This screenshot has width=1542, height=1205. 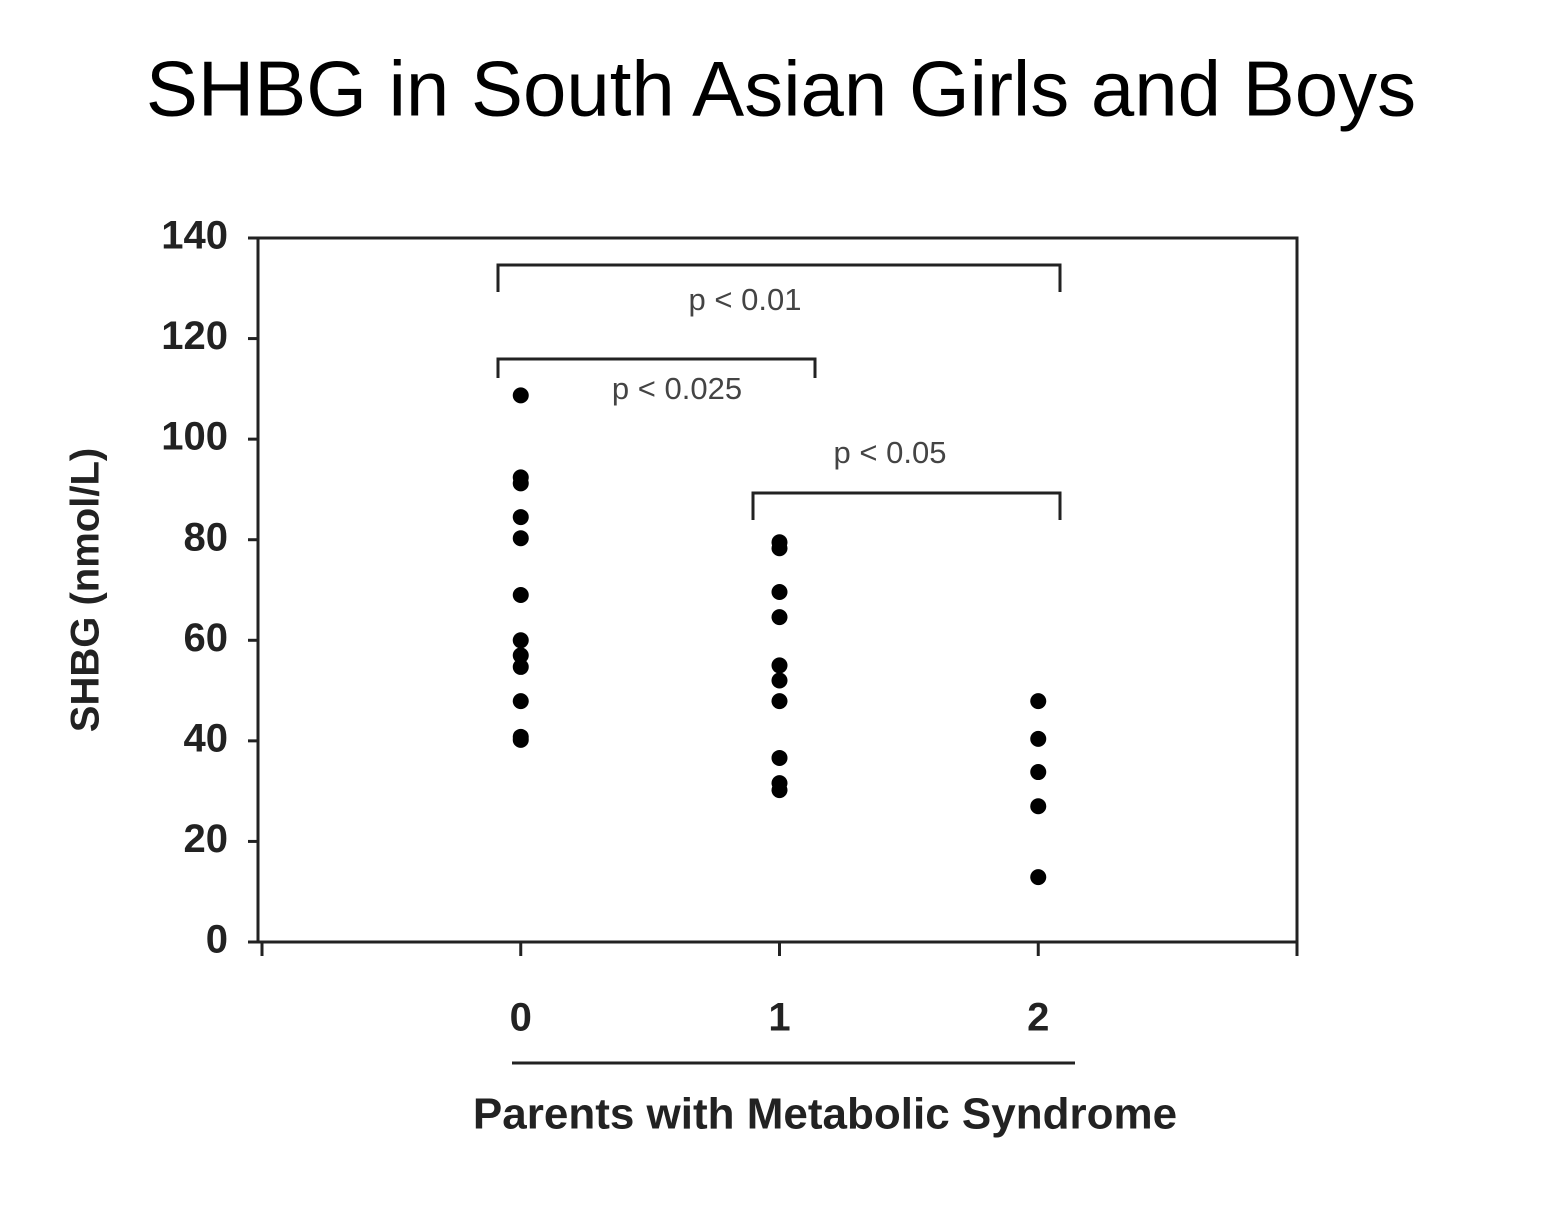 What do you see at coordinates (194, 336) in the screenshot?
I see `y-tick-label: 120` at bounding box center [194, 336].